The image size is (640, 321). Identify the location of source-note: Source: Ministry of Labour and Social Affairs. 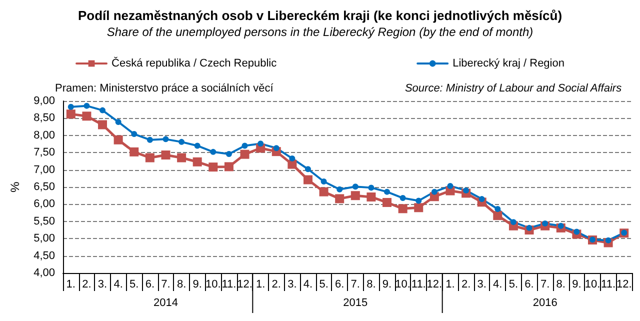
(513, 88).